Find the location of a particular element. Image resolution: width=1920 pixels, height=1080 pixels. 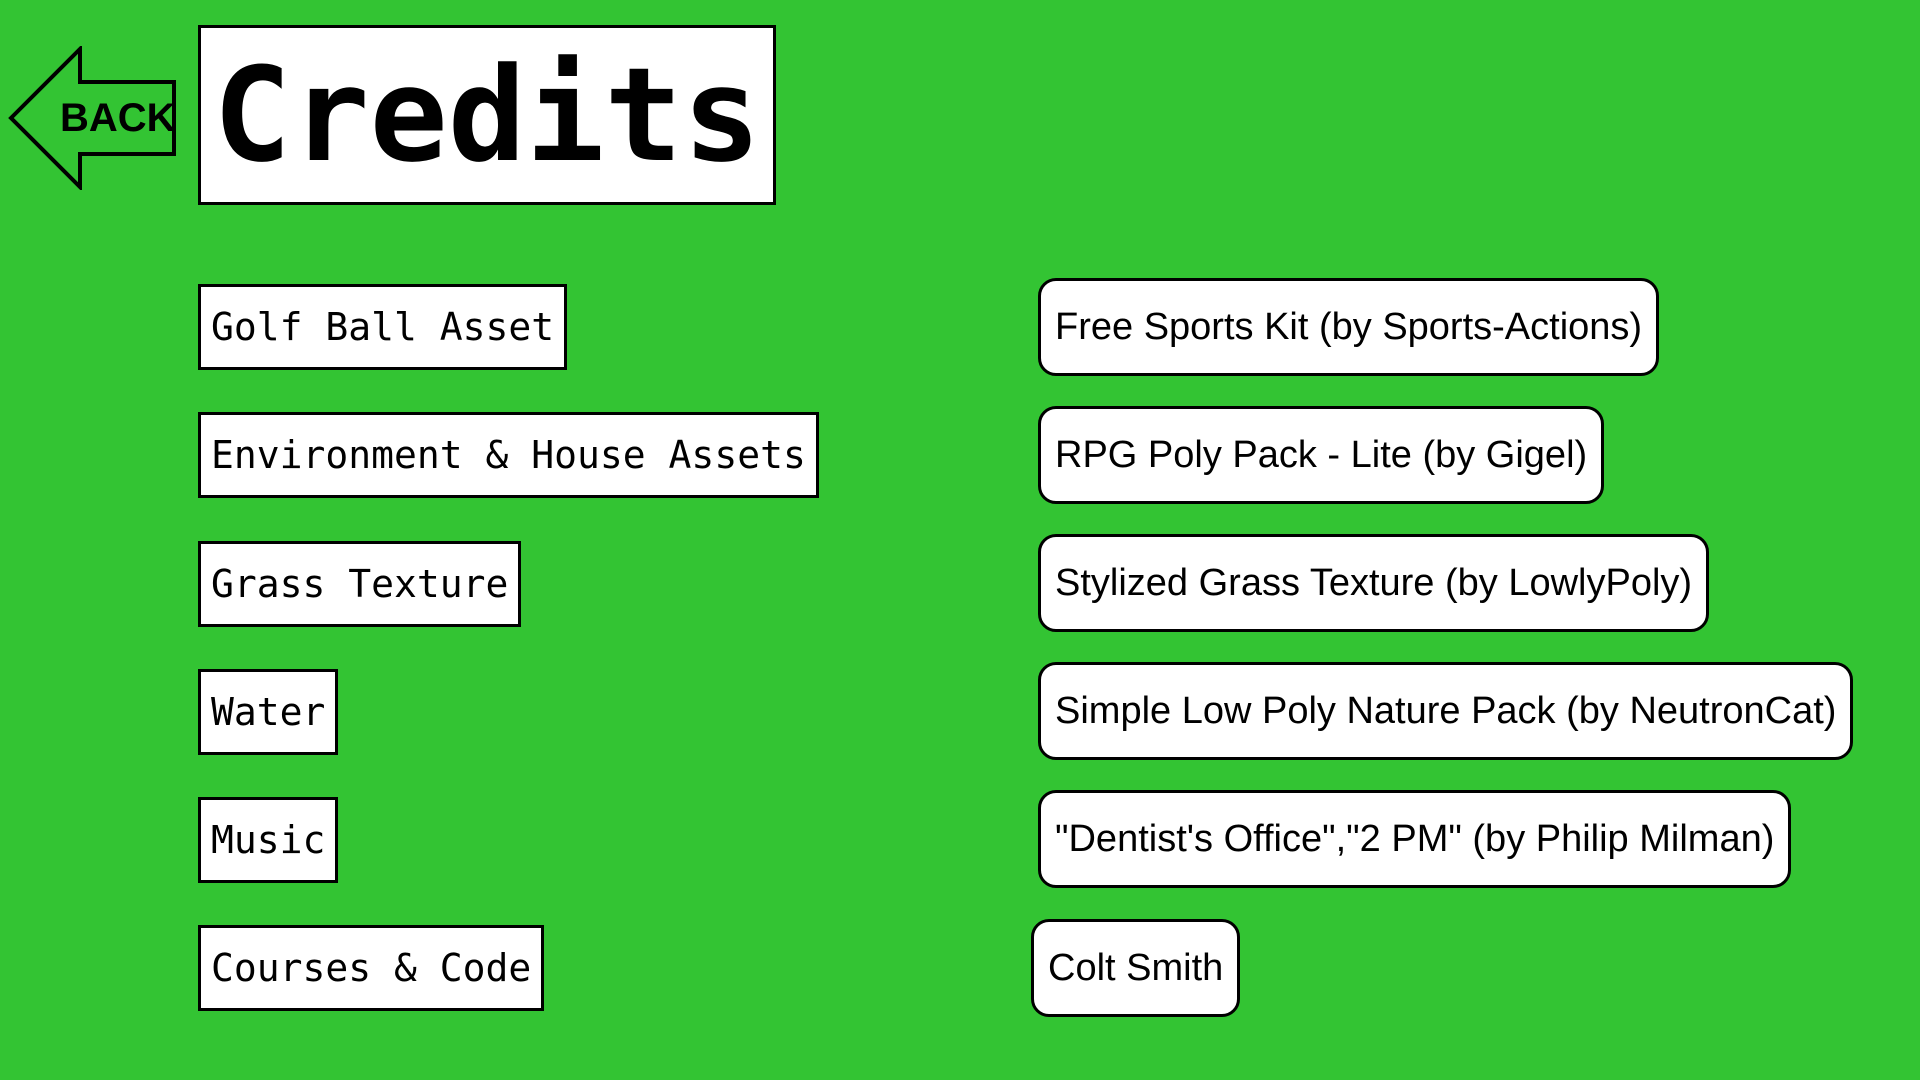

back-button: BACK is located at coordinates (93, 118).